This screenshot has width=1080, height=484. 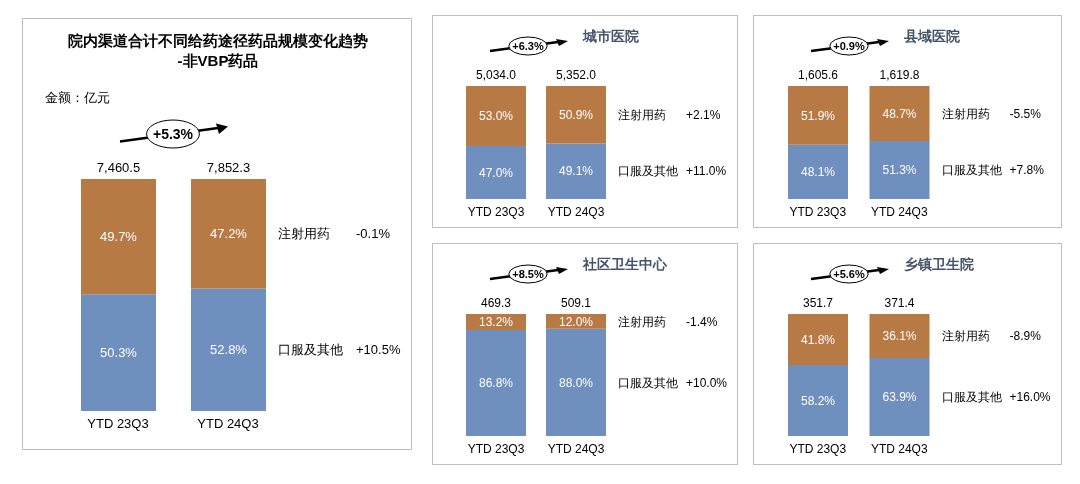 What do you see at coordinates (932, 37) in the screenshot?
I see `chart-title: 县域医院` at bounding box center [932, 37].